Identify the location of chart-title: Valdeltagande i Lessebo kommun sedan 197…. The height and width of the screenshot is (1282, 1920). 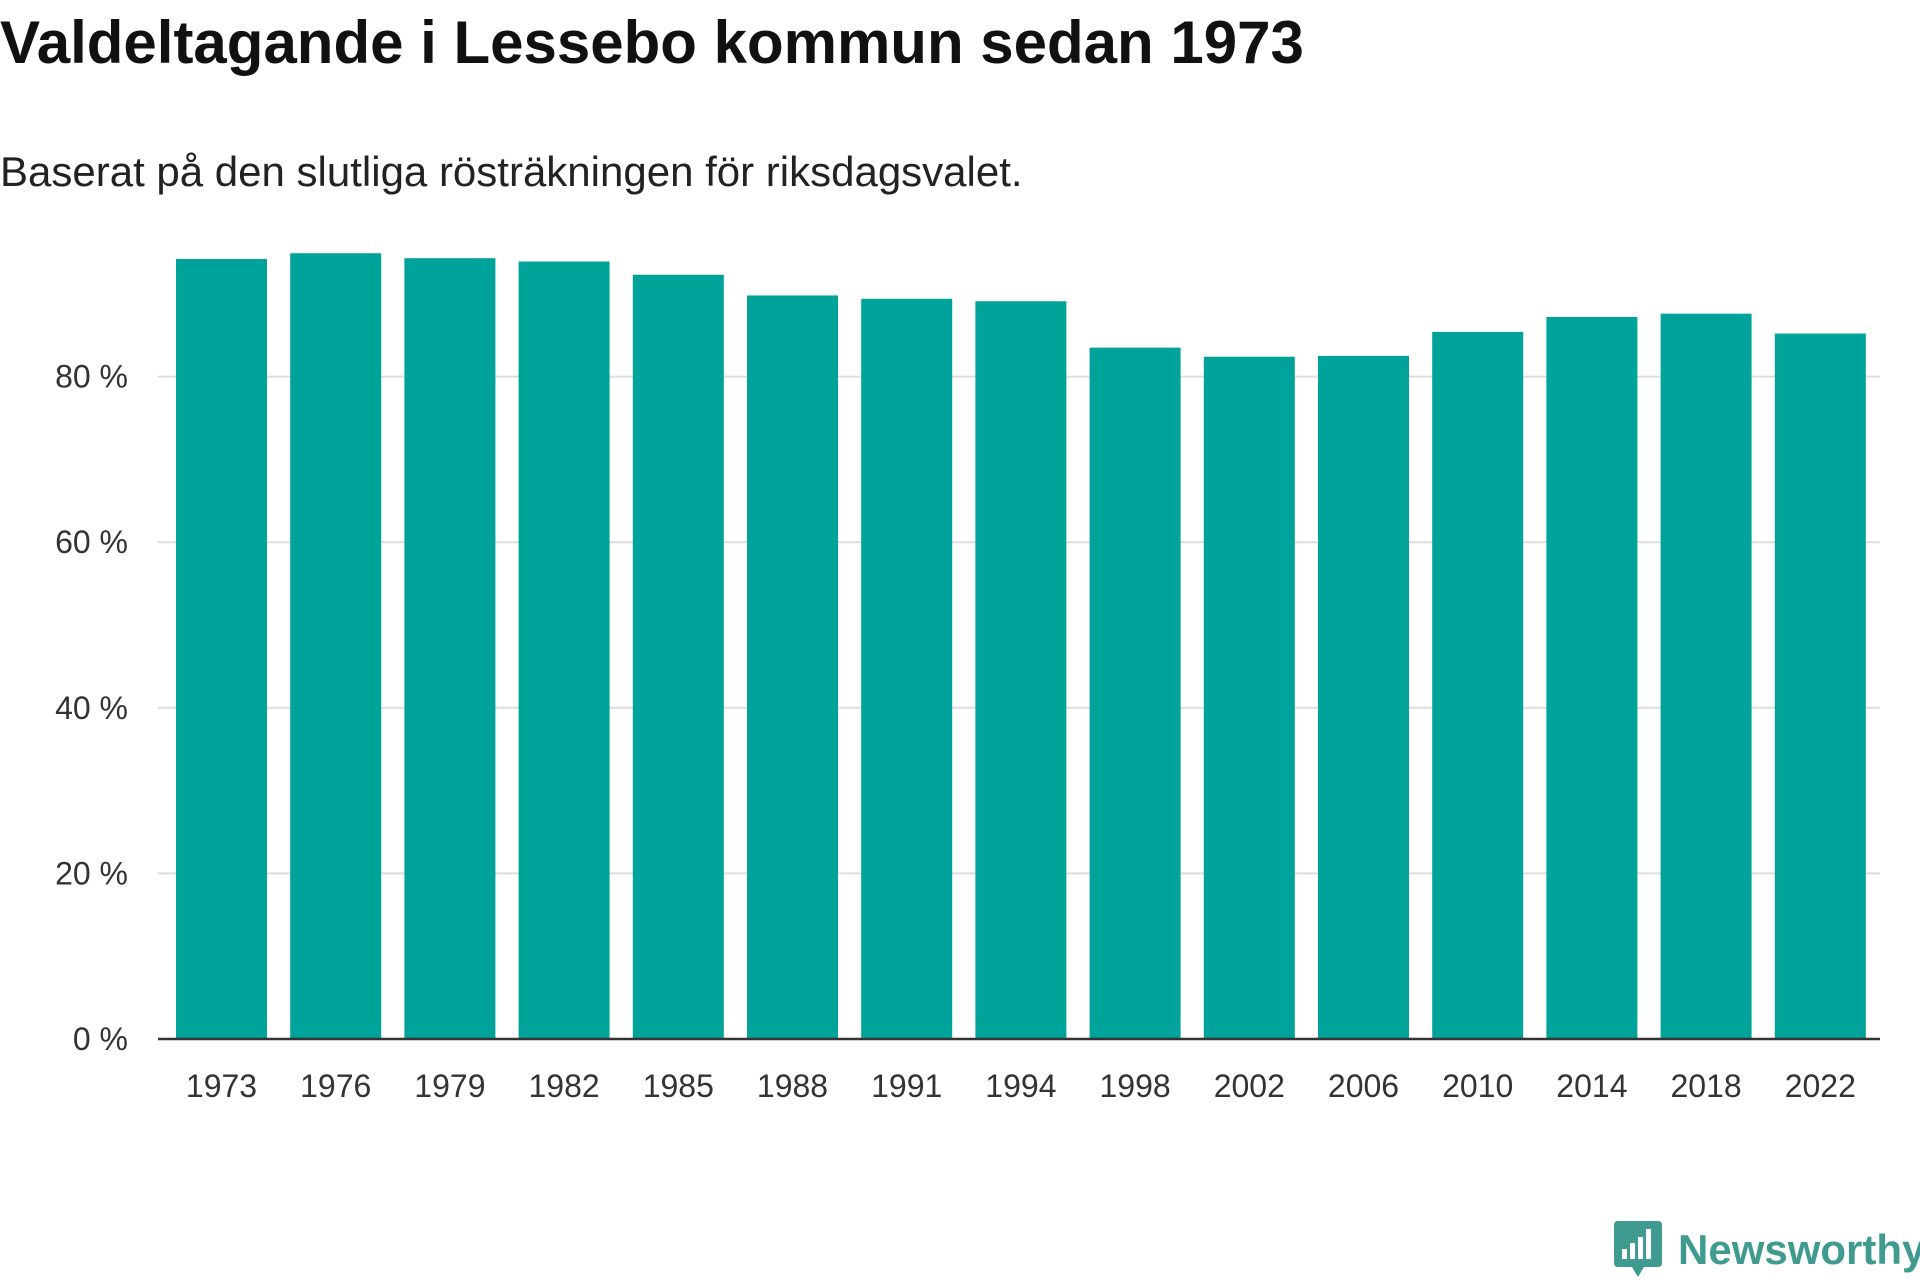
(652, 42).